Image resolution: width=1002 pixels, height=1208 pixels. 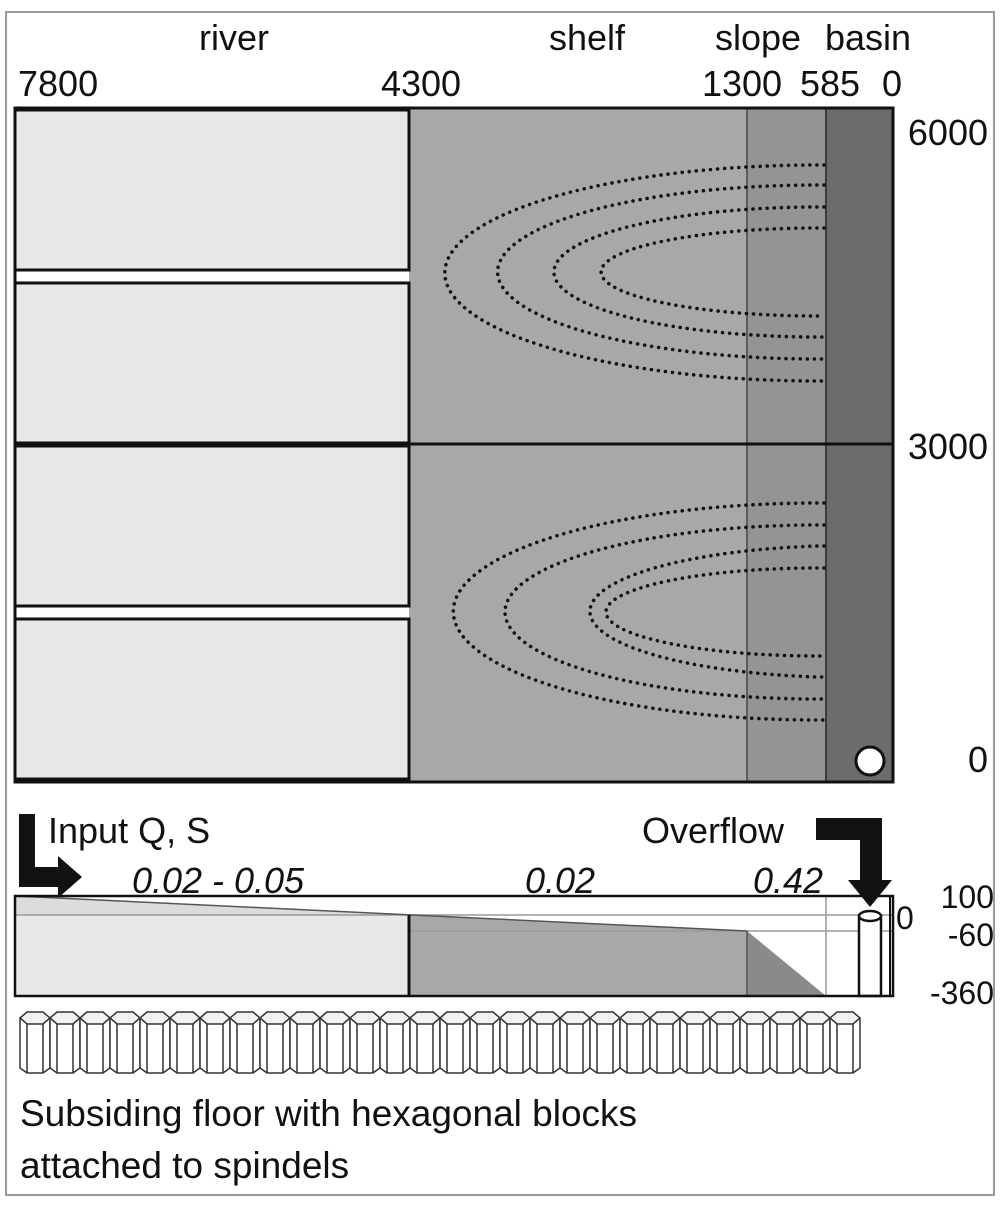 What do you see at coordinates (868, 37) in the screenshot?
I see `zone-label-basin: basin` at bounding box center [868, 37].